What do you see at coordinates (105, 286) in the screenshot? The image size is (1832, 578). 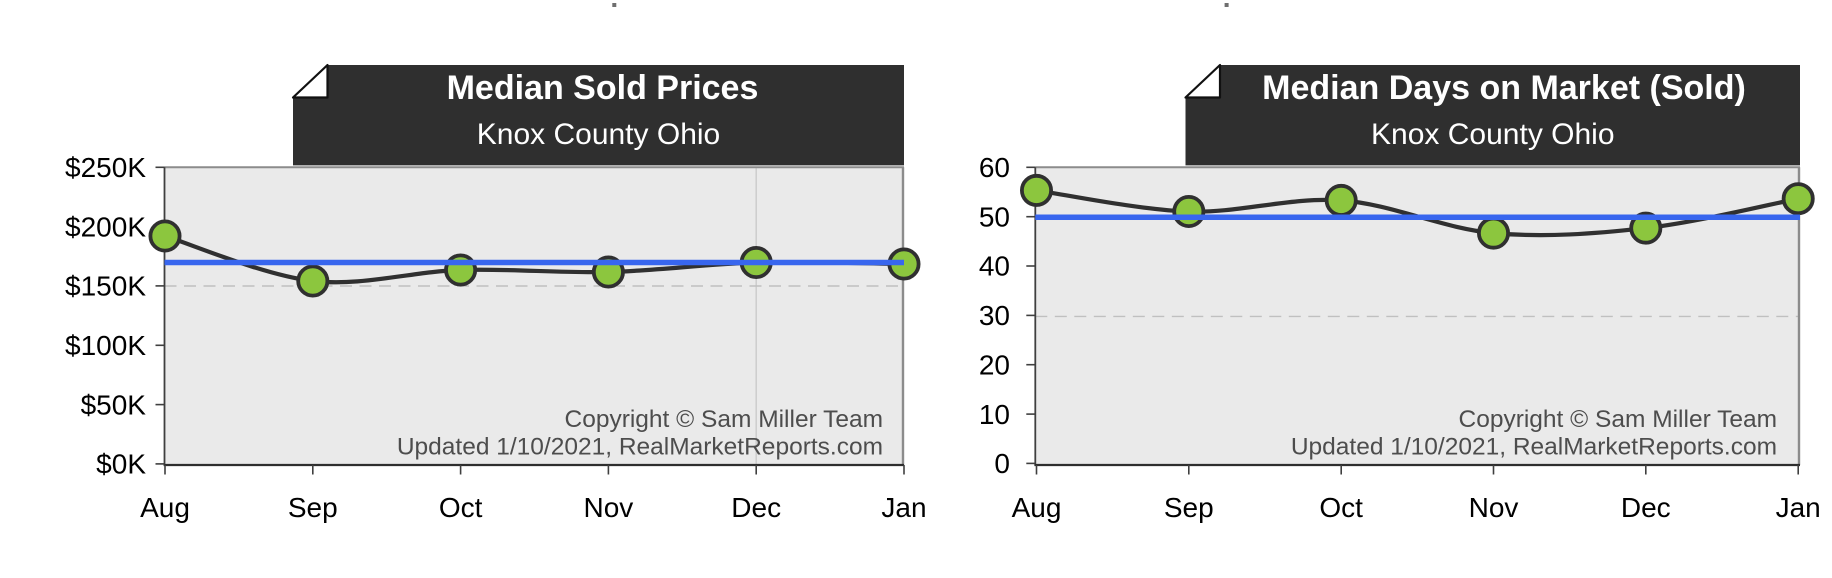 I see `svg-text: $150K` at bounding box center [105, 286].